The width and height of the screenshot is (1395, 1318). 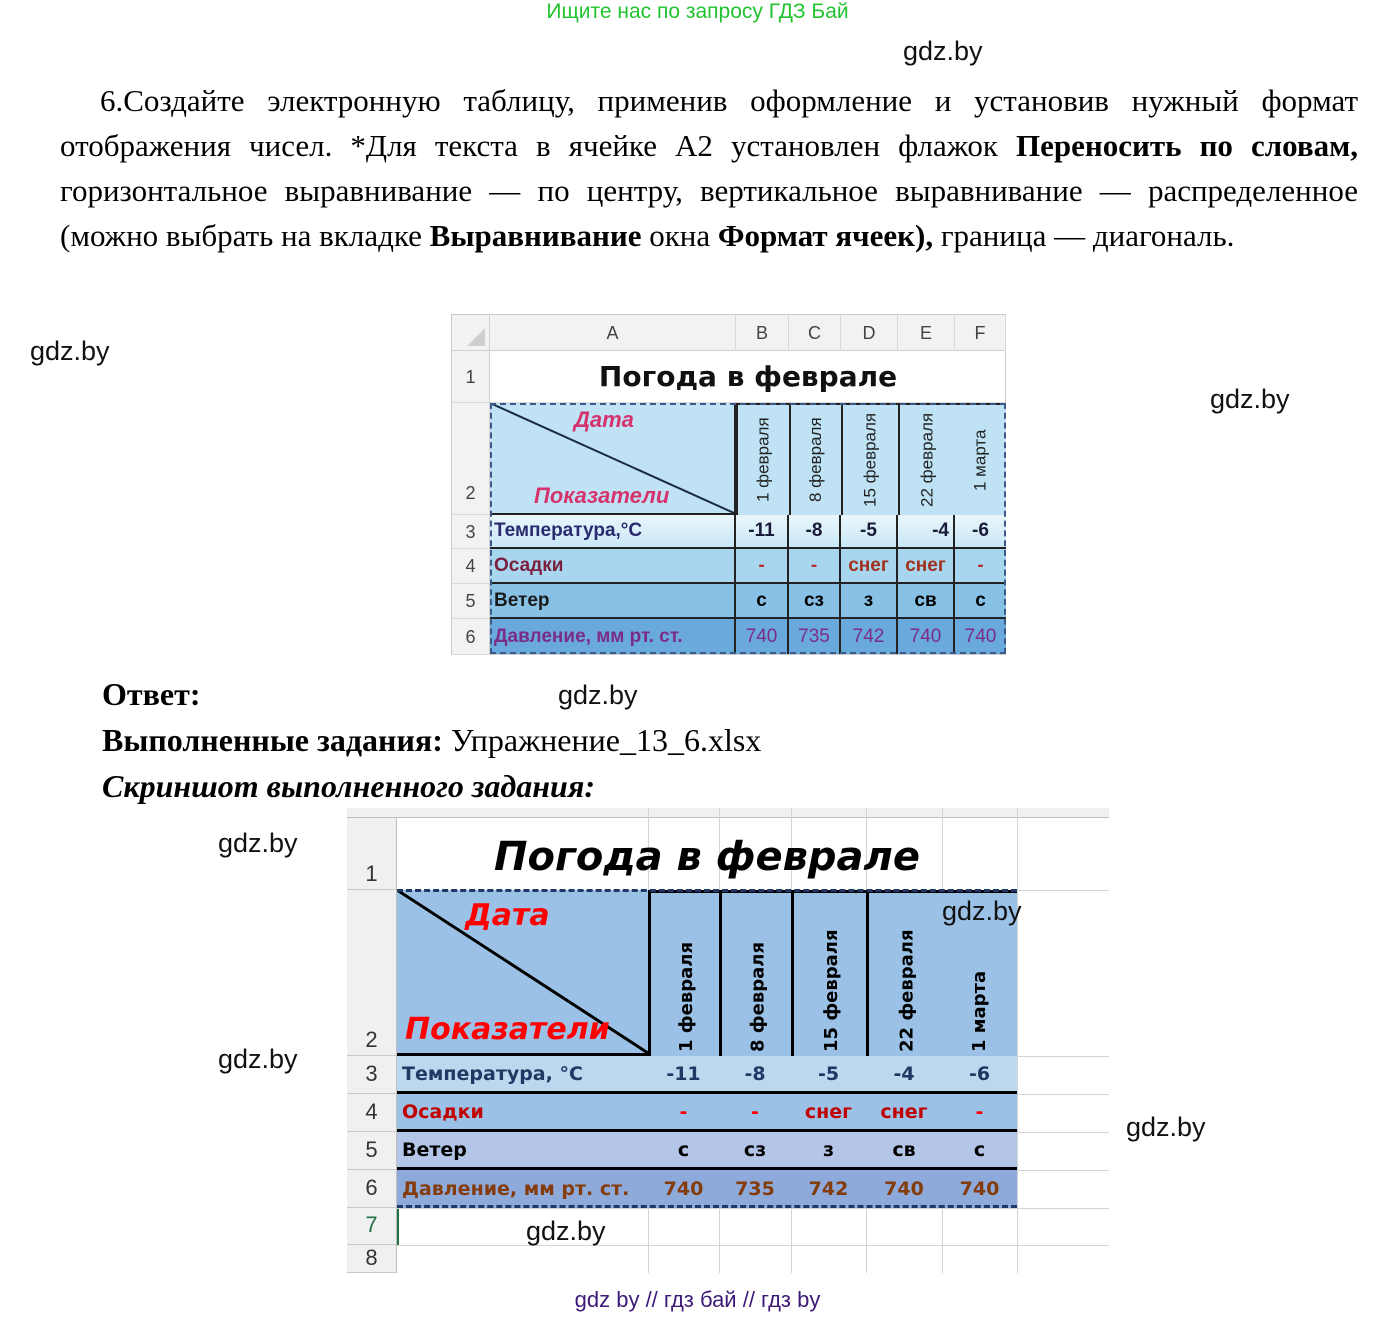 I want to click on row-number-selected: 7, so click(x=372, y=1226).